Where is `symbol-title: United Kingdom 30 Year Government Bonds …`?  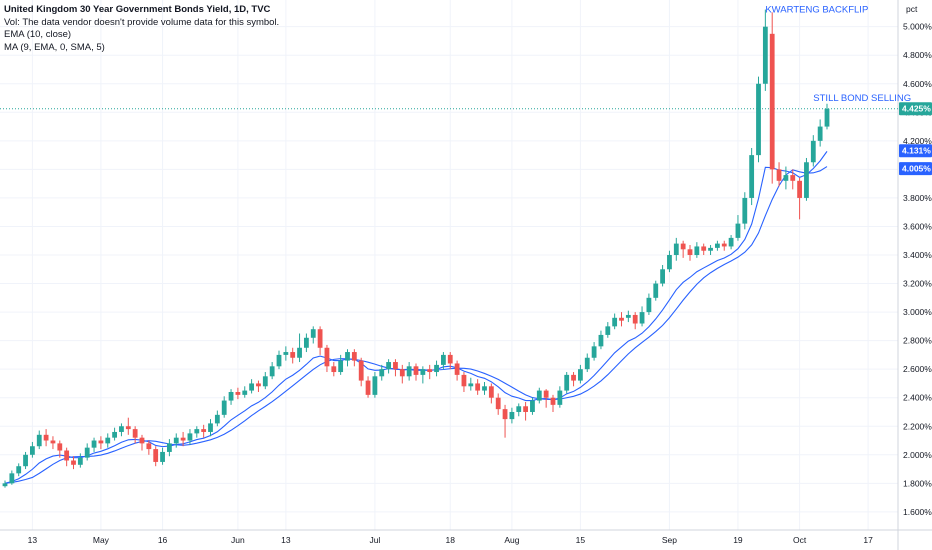 symbol-title: United Kingdom 30 Year Government Bonds … is located at coordinates (137, 9).